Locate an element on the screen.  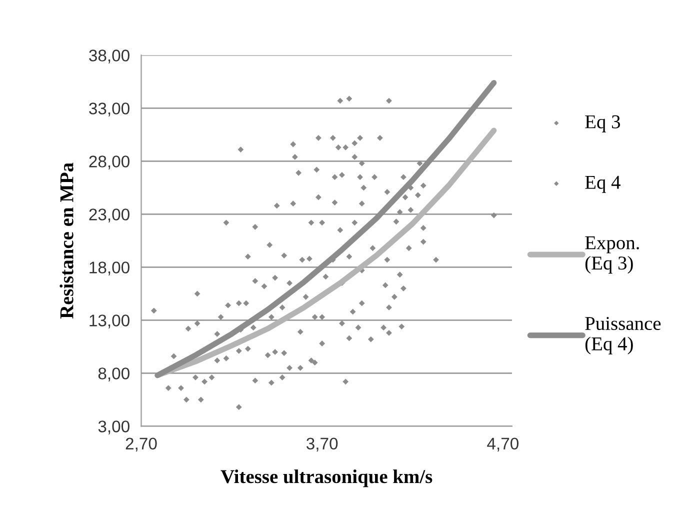
x-axis-title: Vitesse ultrasonique km/s is located at coordinates (326, 478).